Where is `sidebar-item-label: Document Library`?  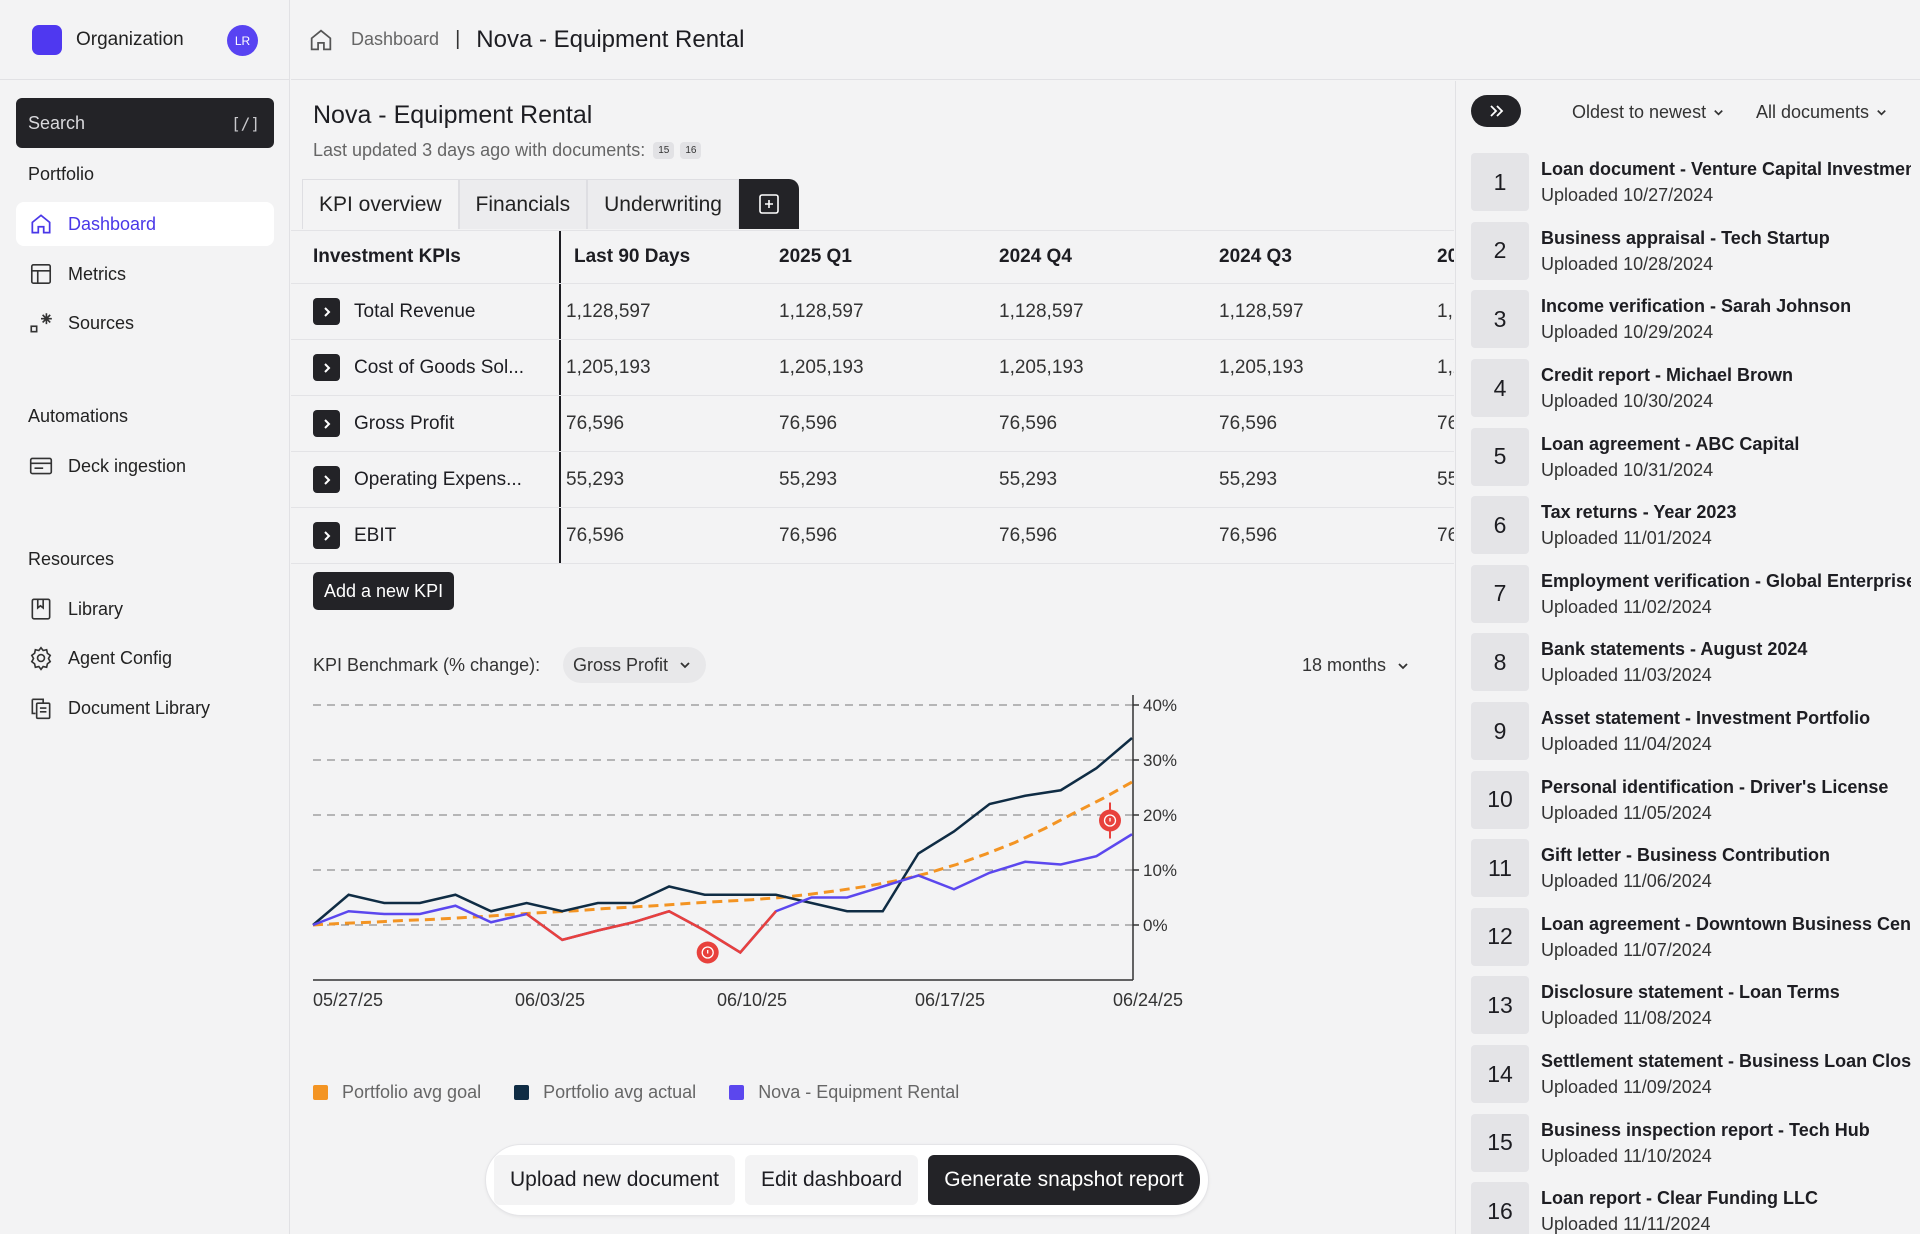 sidebar-item-label: Document Library is located at coordinates (139, 707).